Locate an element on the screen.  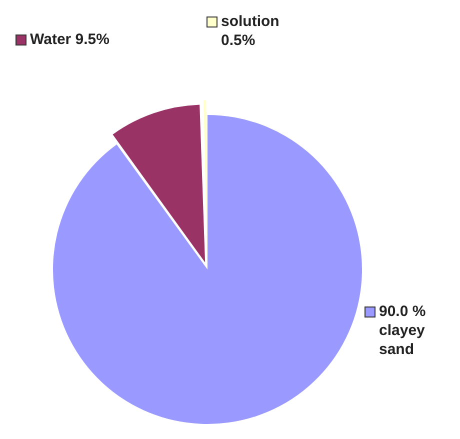
legend-label: Water 9.5% is located at coordinates (70, 39).